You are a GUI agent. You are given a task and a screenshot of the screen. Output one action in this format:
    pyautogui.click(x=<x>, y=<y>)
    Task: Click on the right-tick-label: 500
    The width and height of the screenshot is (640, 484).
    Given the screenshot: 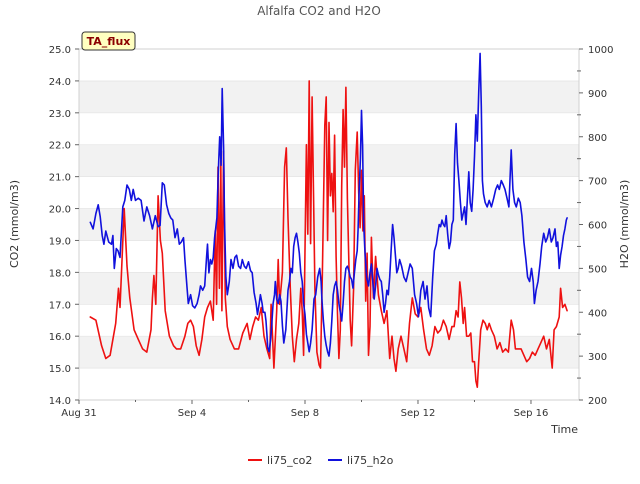 What is the action you would take?
    pyautogui.click(x=597, y=269)
    